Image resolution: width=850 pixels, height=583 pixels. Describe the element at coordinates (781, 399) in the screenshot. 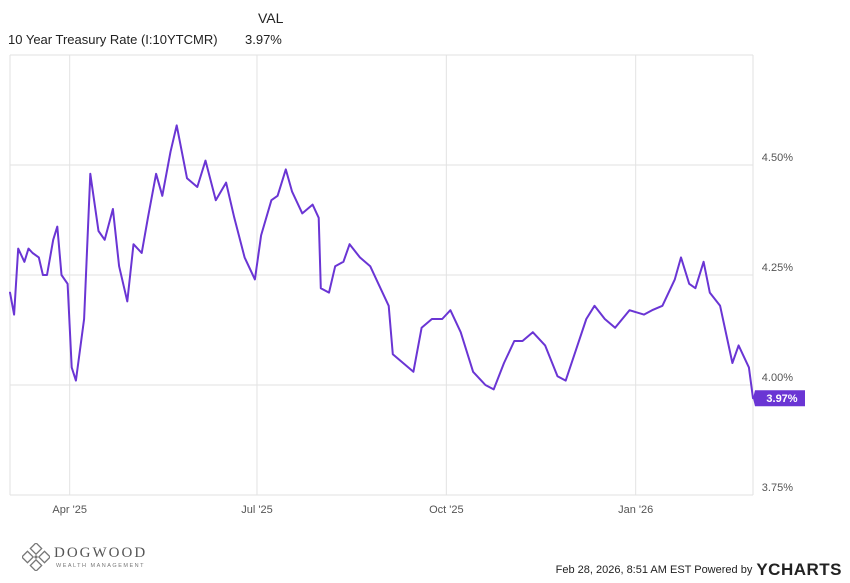

I see `last-value-label: 3.97%` at that location.